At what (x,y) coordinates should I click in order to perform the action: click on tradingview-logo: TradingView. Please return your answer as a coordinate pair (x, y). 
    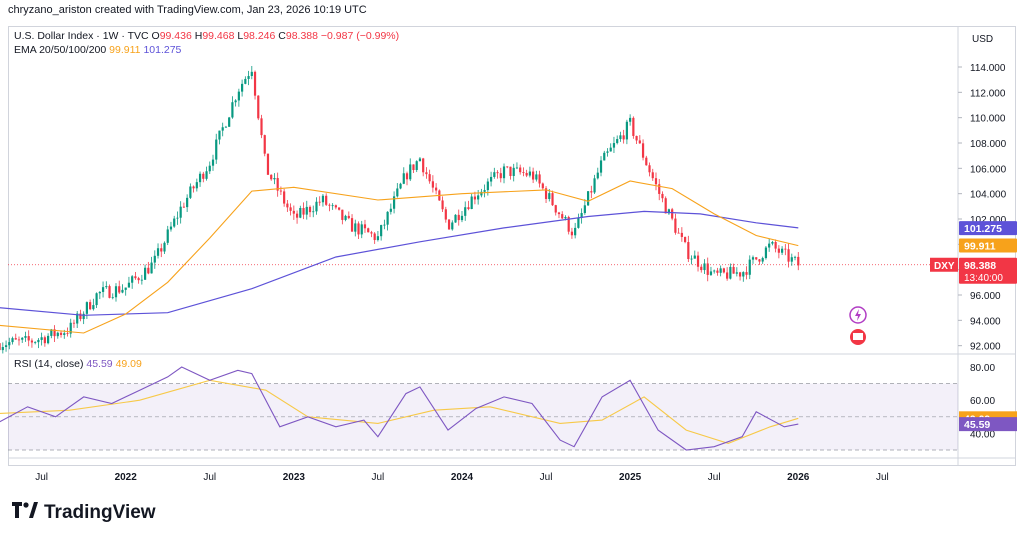
    Looking at the image, I should click on (84, 513).